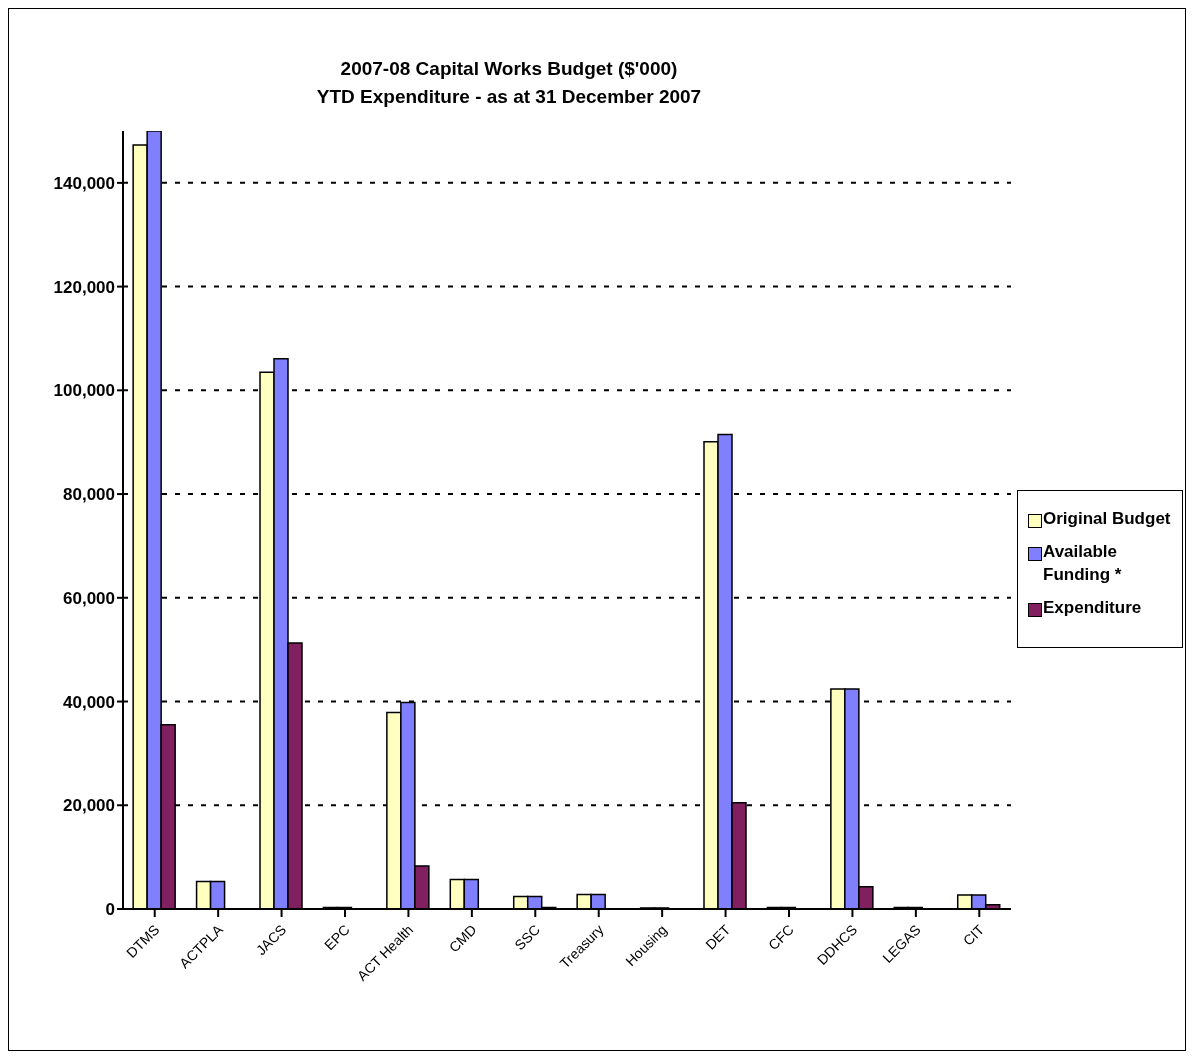 This screenshot has height=1061, width=1196. Describe the element at coordinates (84, 391) in the screenshot. I see `y-tick-label: 100,000` at that location.